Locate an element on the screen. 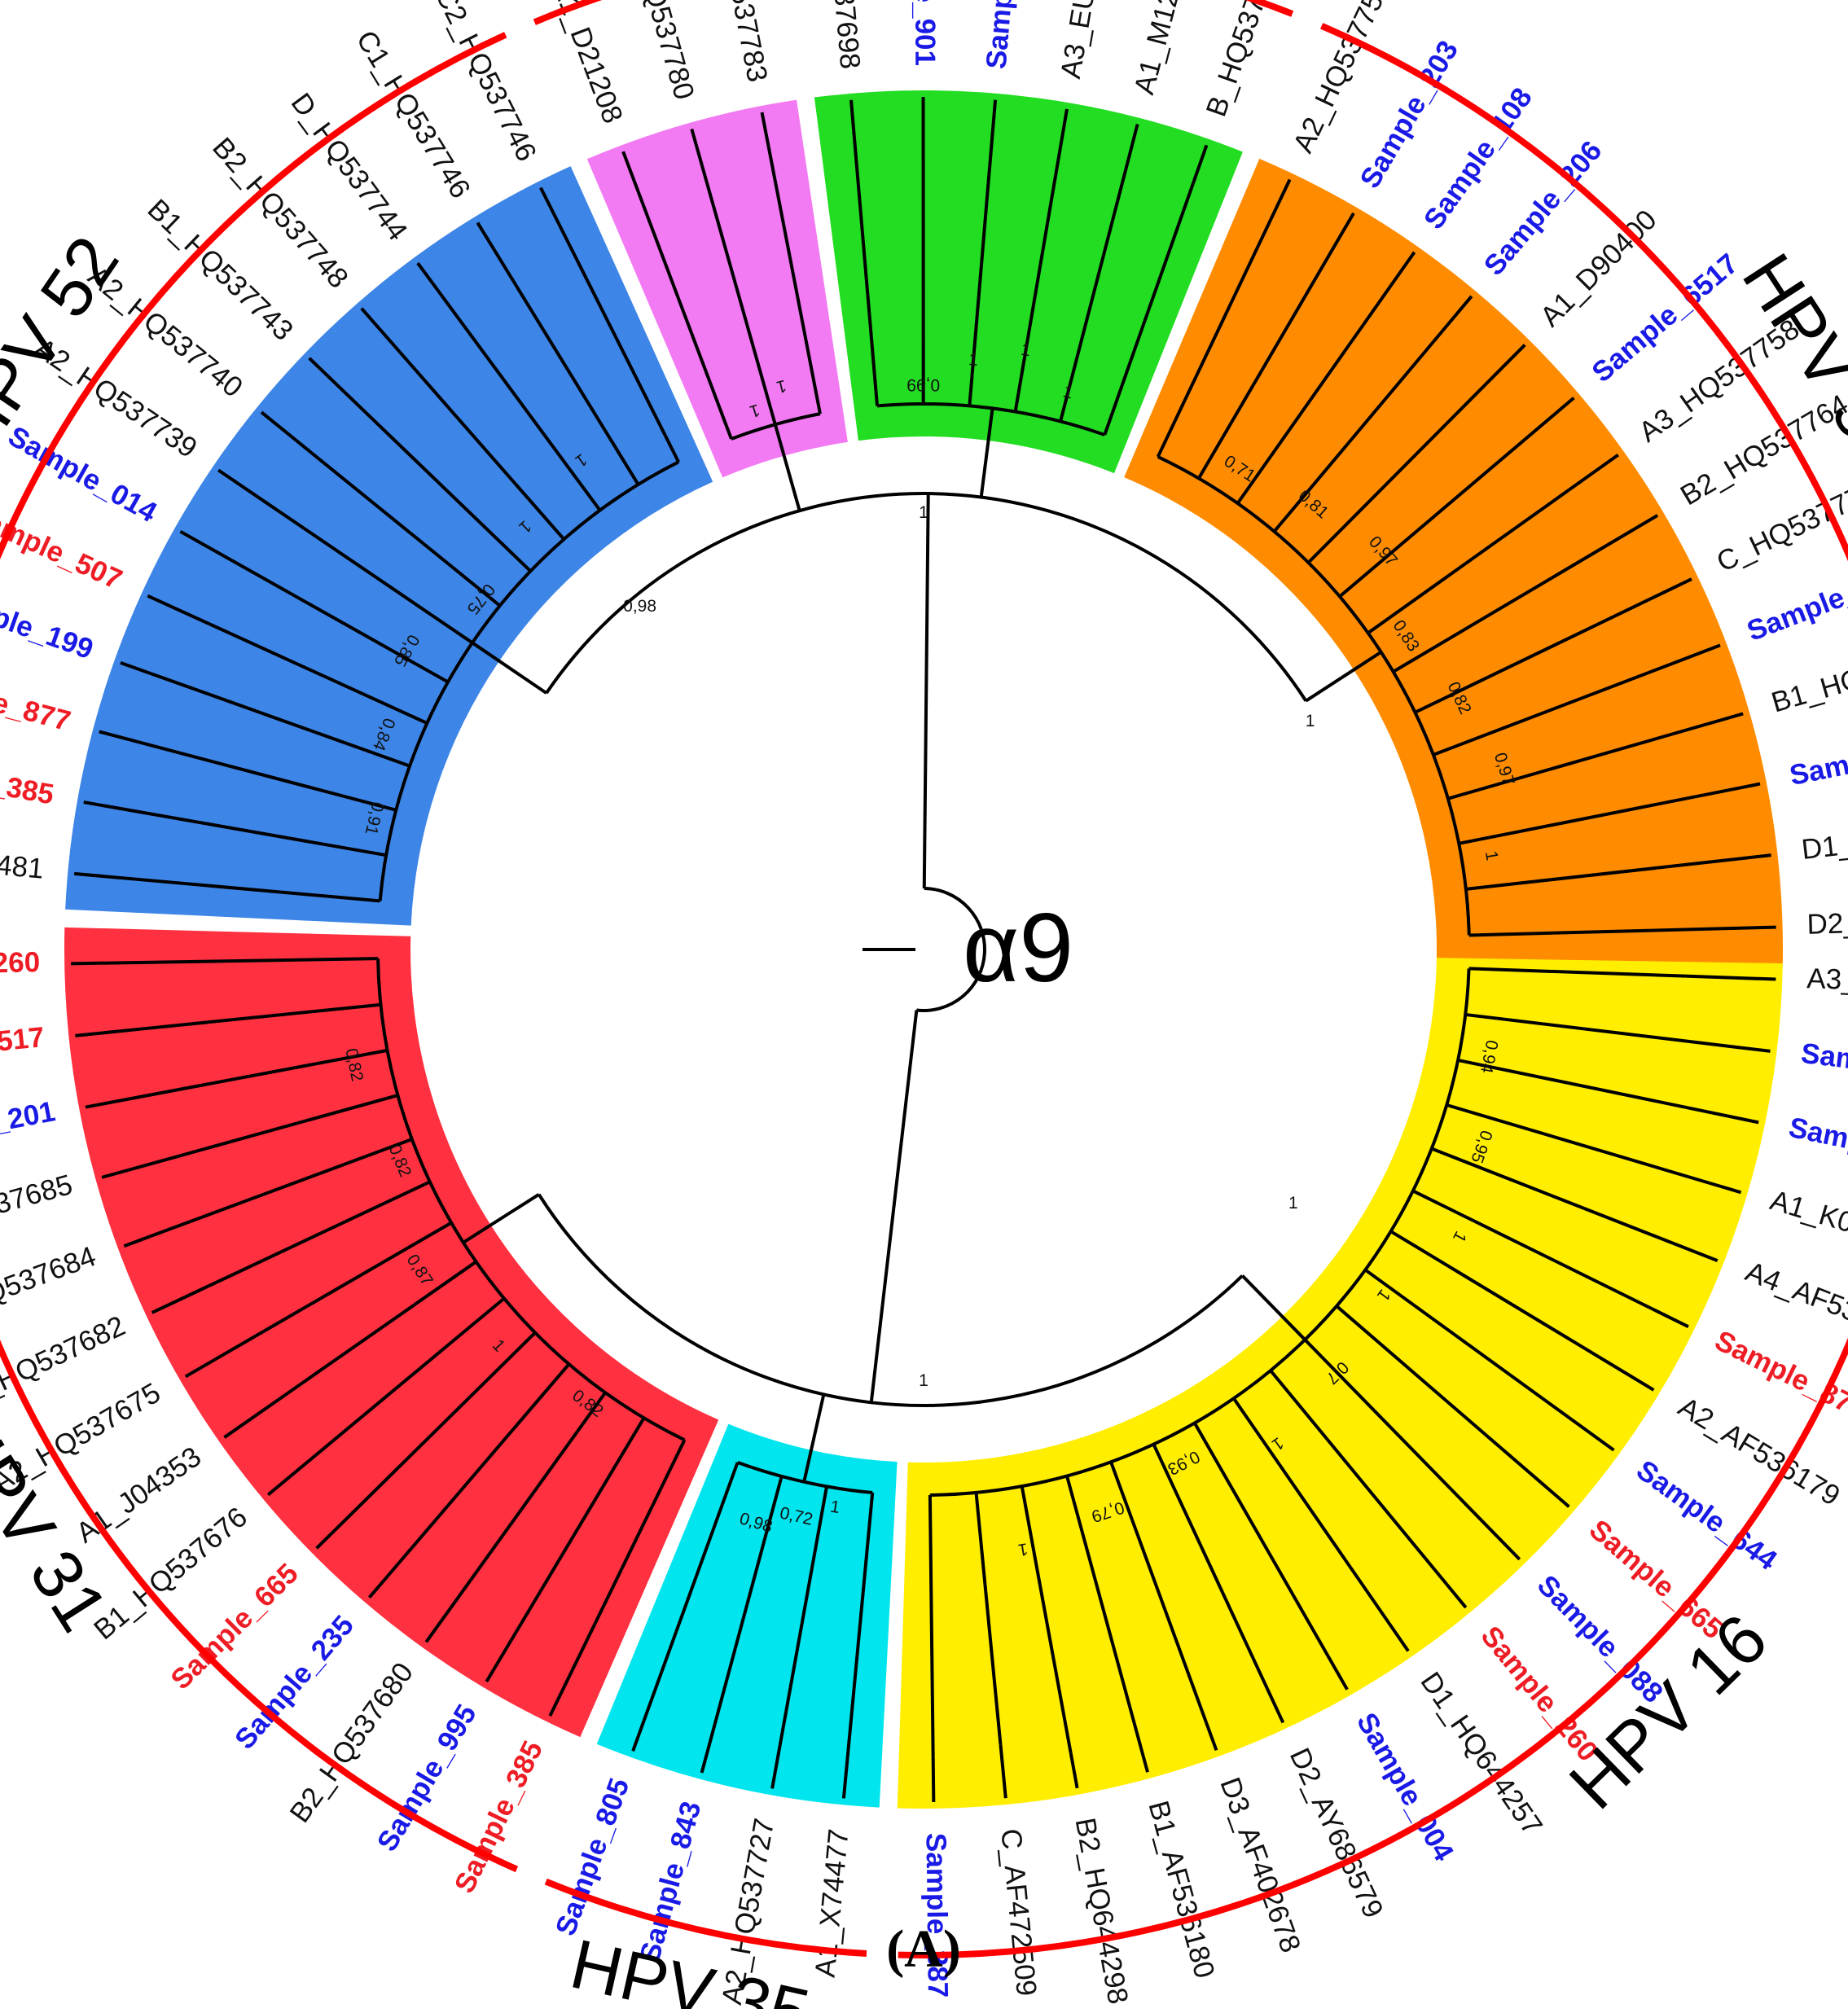 Image resolution: width=1848 pixels, height=2013 pixels. group-title-hpv-52: HPV 52 is located at coordinates (67, 345).